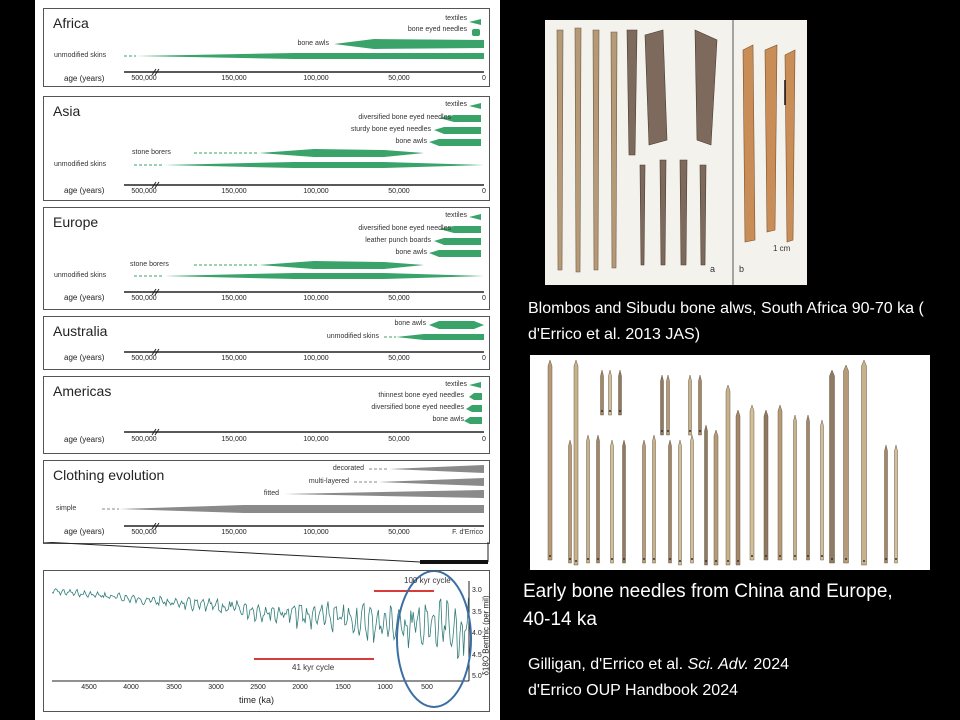 Image resolution: width=960 pixels, height=720 pixels. What do you see at coordinates (260, 623) in the screenshot?
I see `benthic-curve` at bounding box center [260, 623].